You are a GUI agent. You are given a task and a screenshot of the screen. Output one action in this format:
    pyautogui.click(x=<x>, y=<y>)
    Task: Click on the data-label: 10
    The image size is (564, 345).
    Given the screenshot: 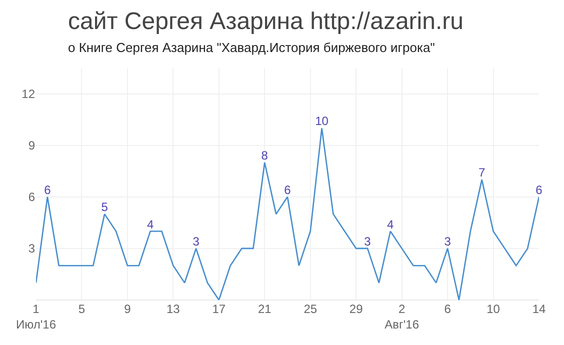 What is the action you would take?
    pyautogui.click(x=322, y=121)
    